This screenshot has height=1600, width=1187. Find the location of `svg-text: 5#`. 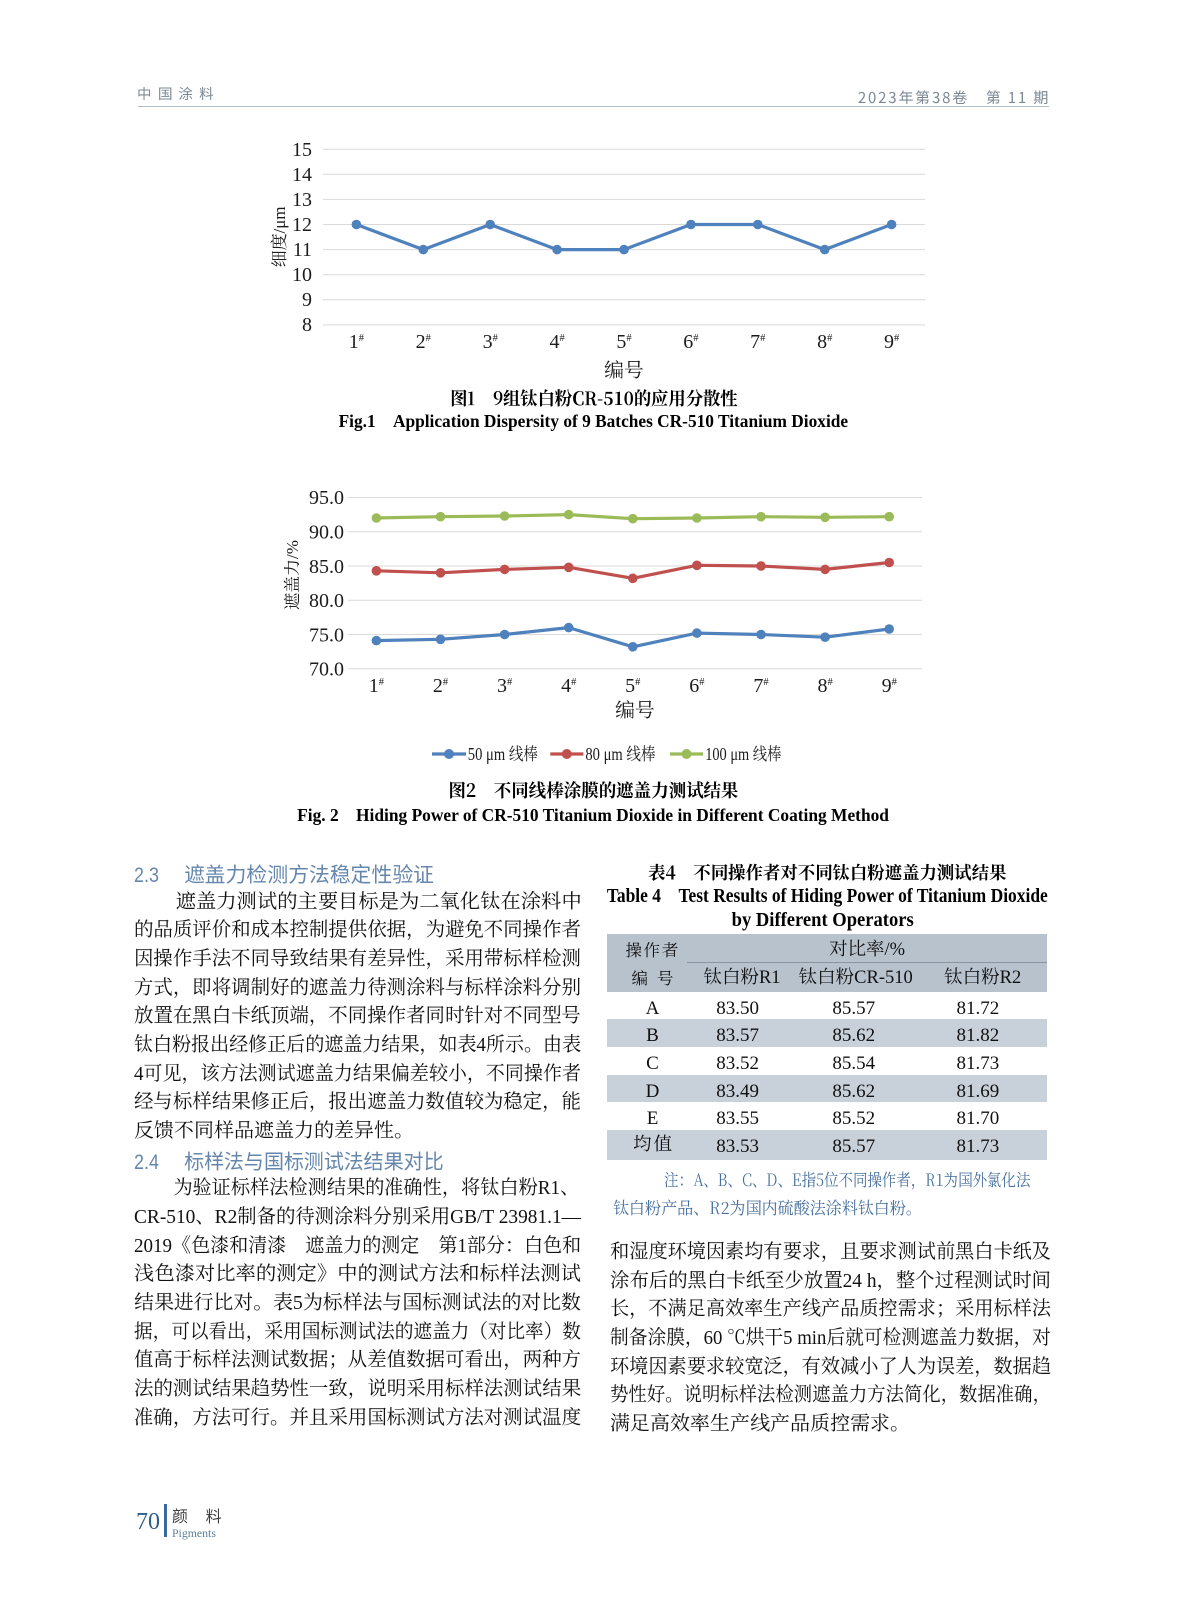

svg-text: 5# is located at coordinates (624, 342).